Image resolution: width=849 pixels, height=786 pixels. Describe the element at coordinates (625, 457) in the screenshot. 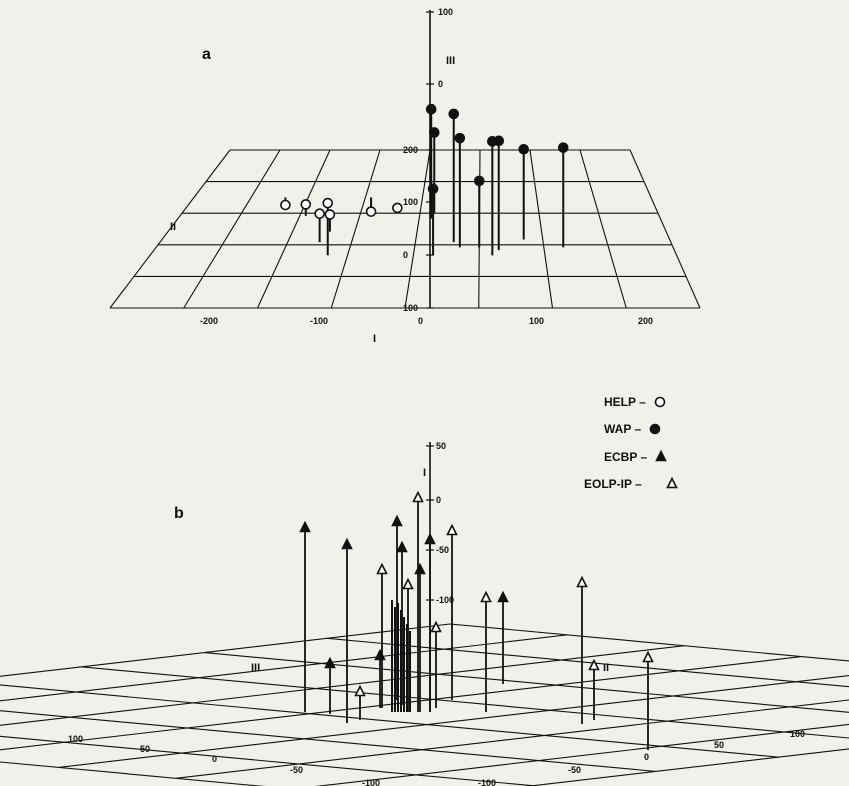

I see `legend-label-ecbp: ECBP –` at that location.